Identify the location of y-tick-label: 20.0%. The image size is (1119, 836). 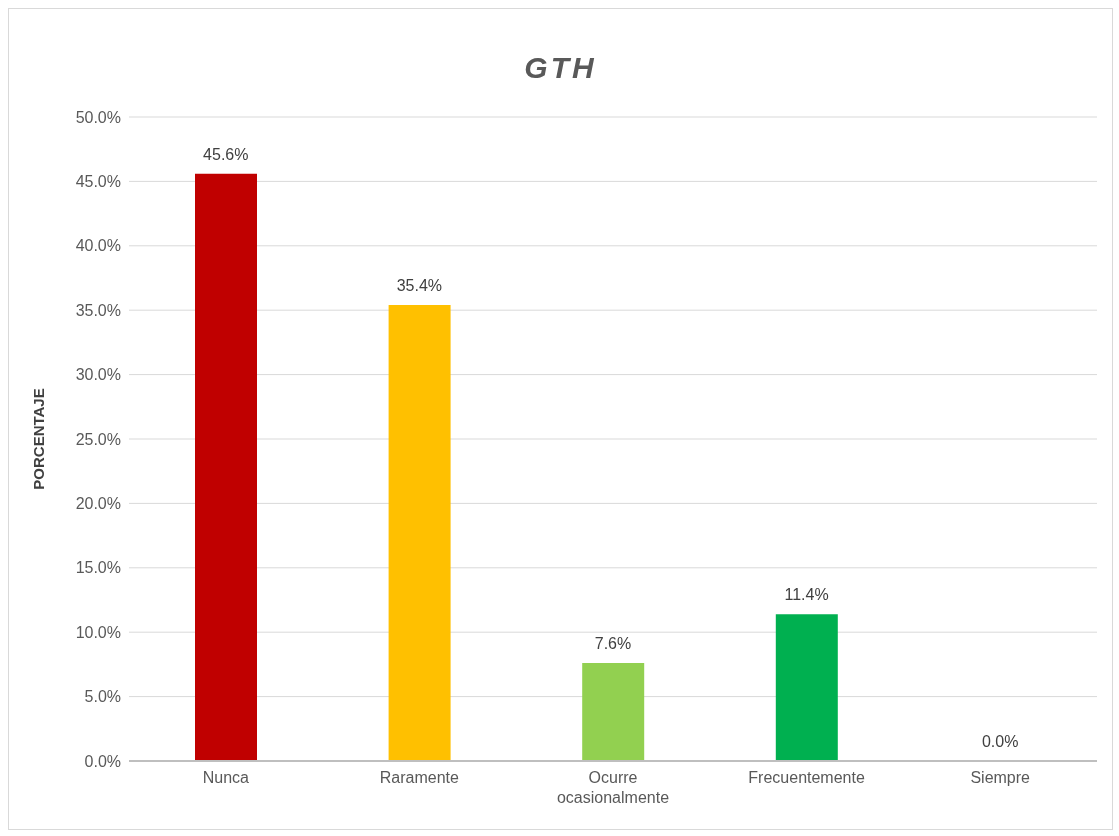
(98, 504).